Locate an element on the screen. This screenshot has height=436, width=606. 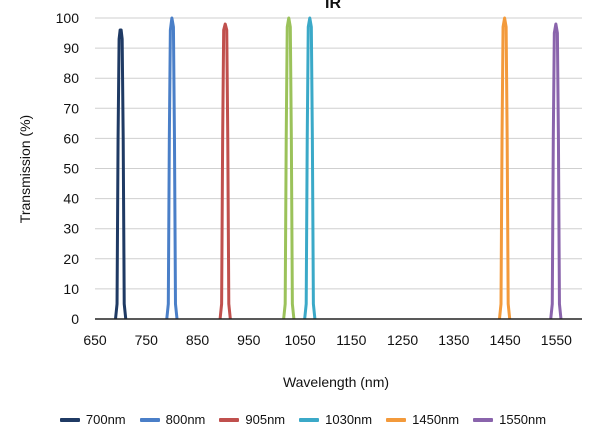
series-line-800nm is located at coordinates (172, 168).